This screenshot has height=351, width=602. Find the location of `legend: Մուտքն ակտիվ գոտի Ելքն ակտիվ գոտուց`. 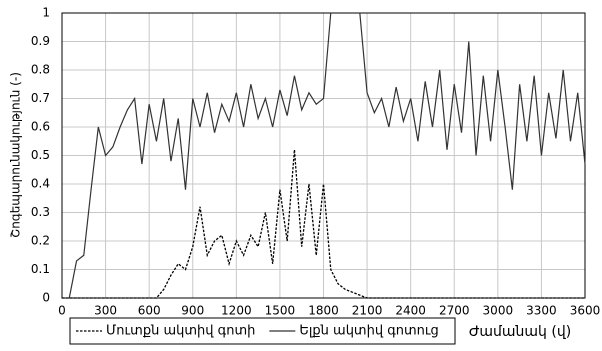

legend: Մուտքն ակտիվ գոտի Ելքն ակտիվ գոտուց is located at coordinates (262, 331).